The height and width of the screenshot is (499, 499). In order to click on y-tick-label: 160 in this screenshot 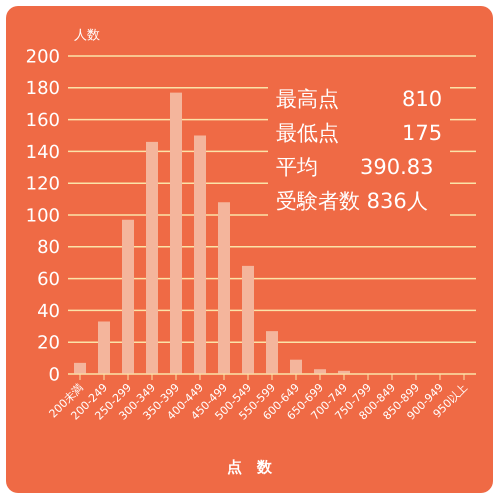, I will do `click(43, 120)`.